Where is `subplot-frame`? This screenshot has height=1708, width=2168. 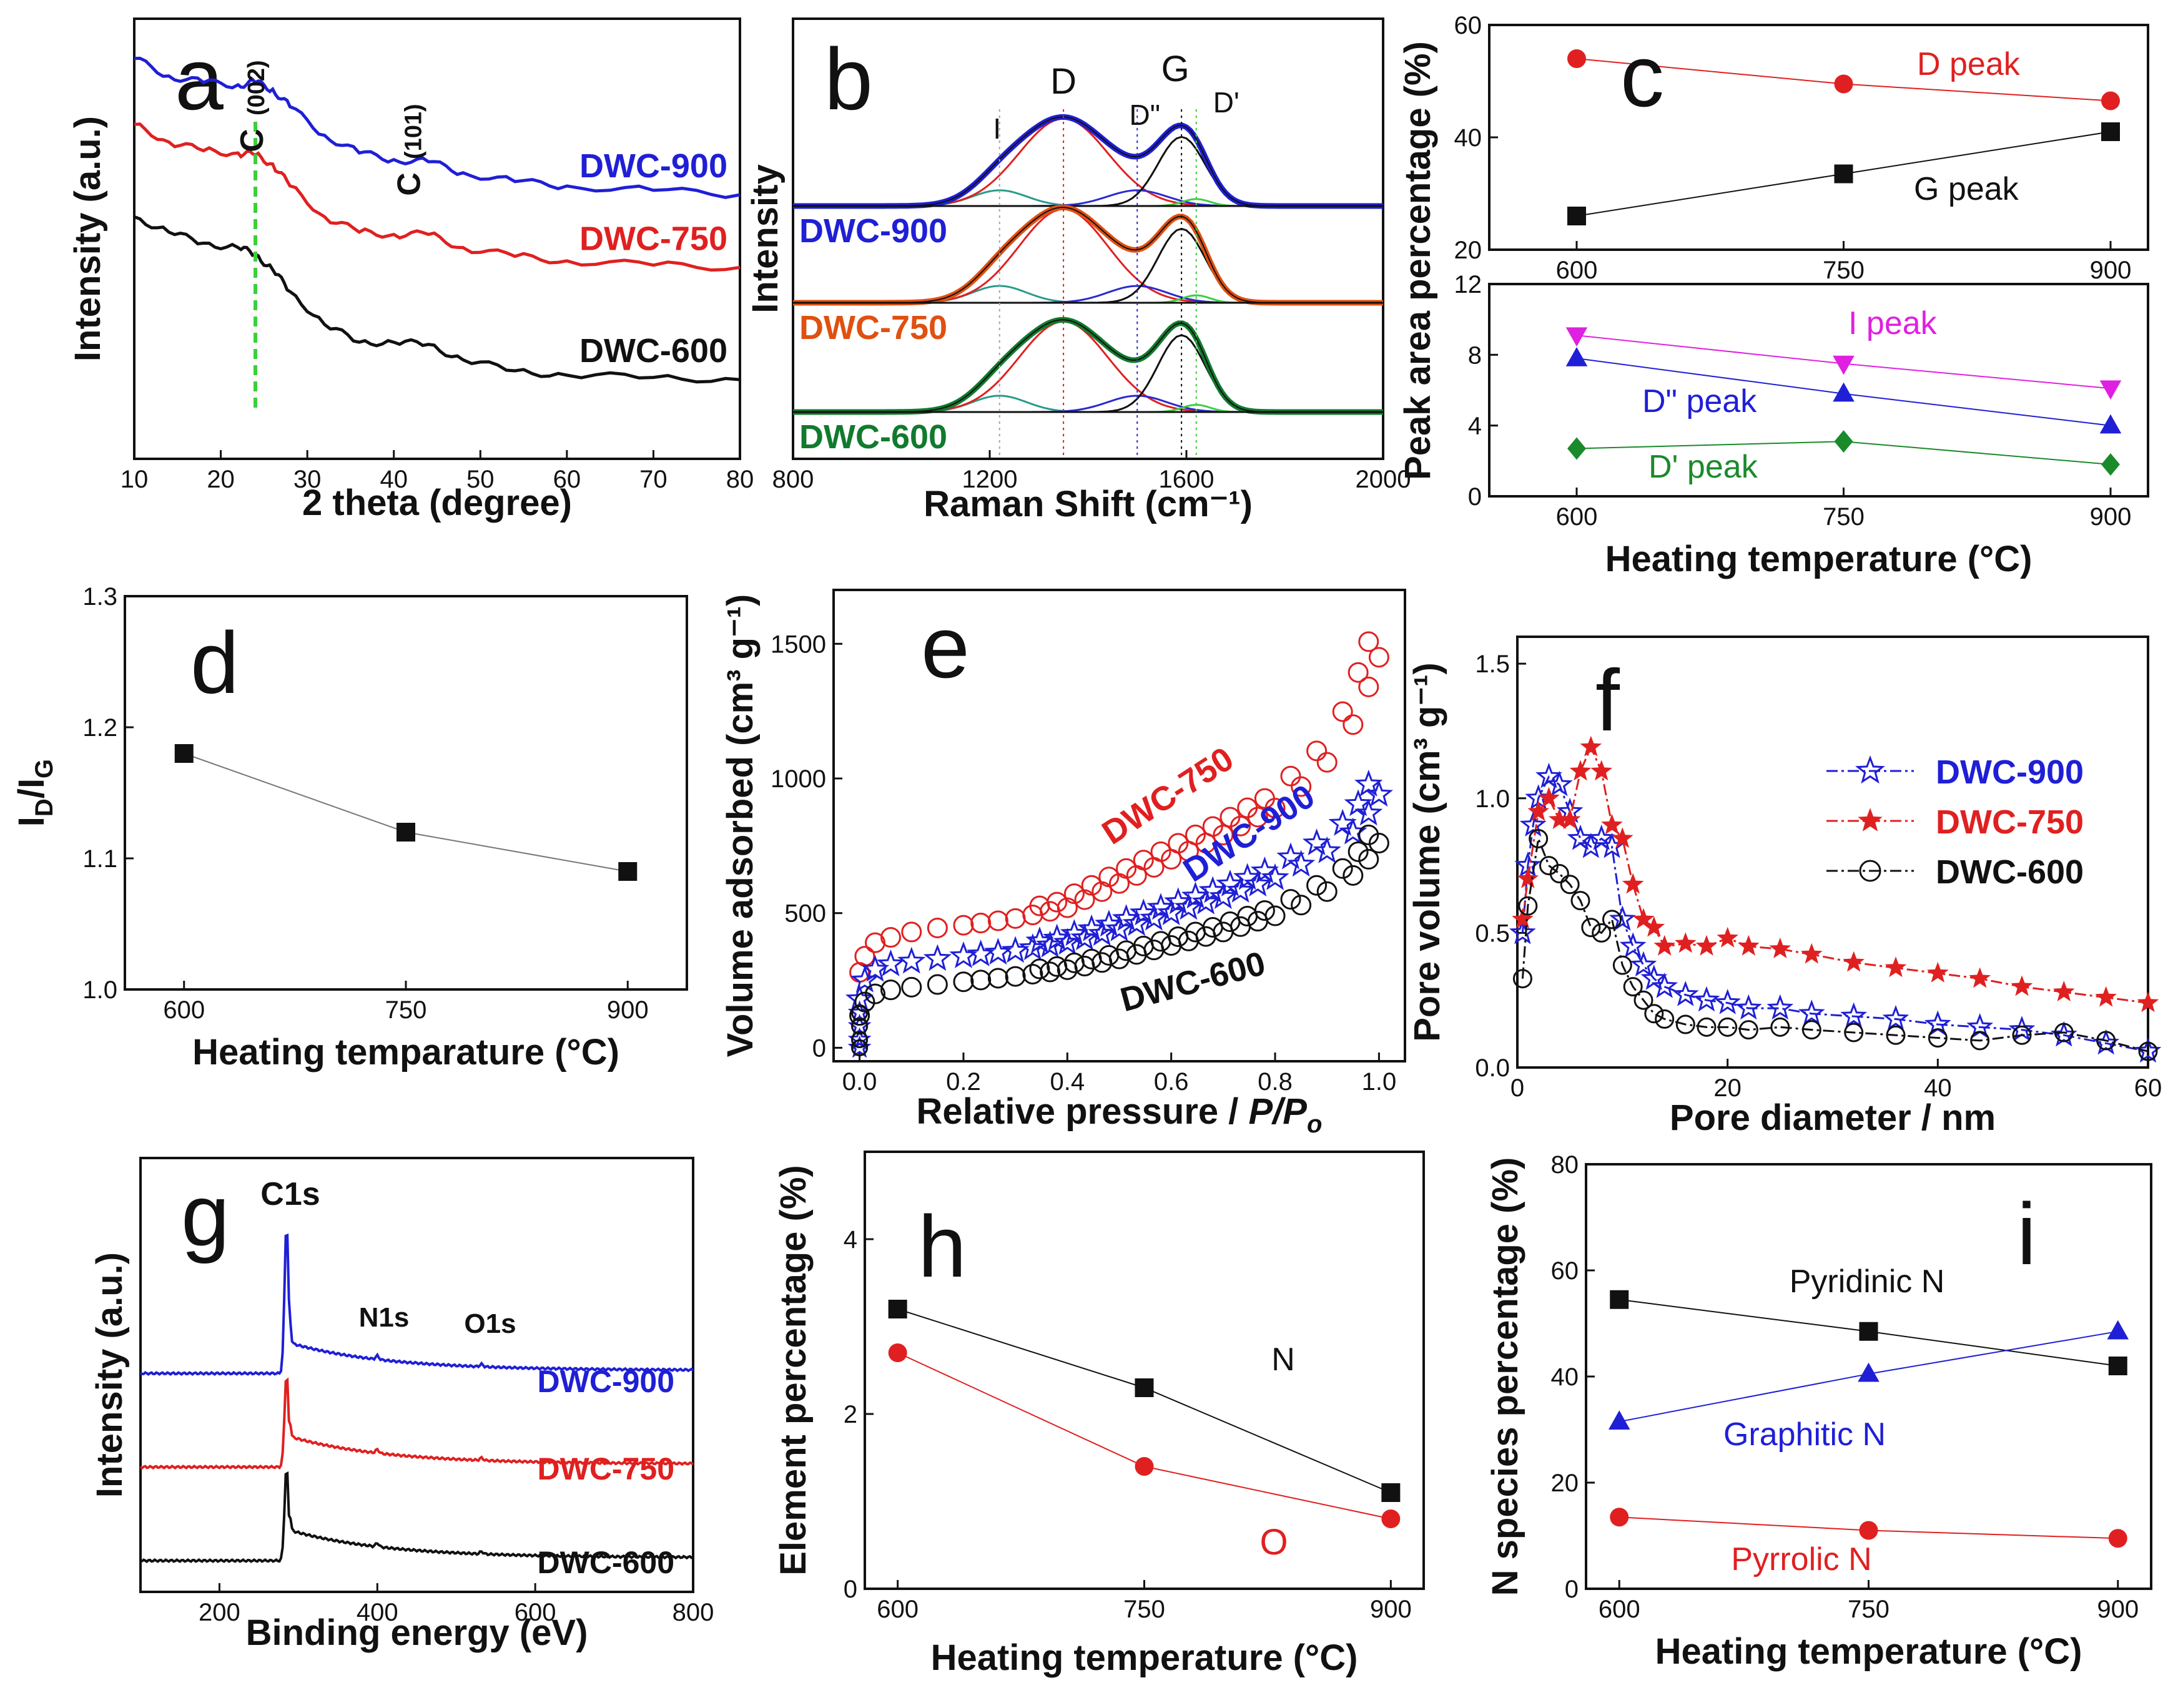
subplot-frame is located at coordinates (1819, 390).